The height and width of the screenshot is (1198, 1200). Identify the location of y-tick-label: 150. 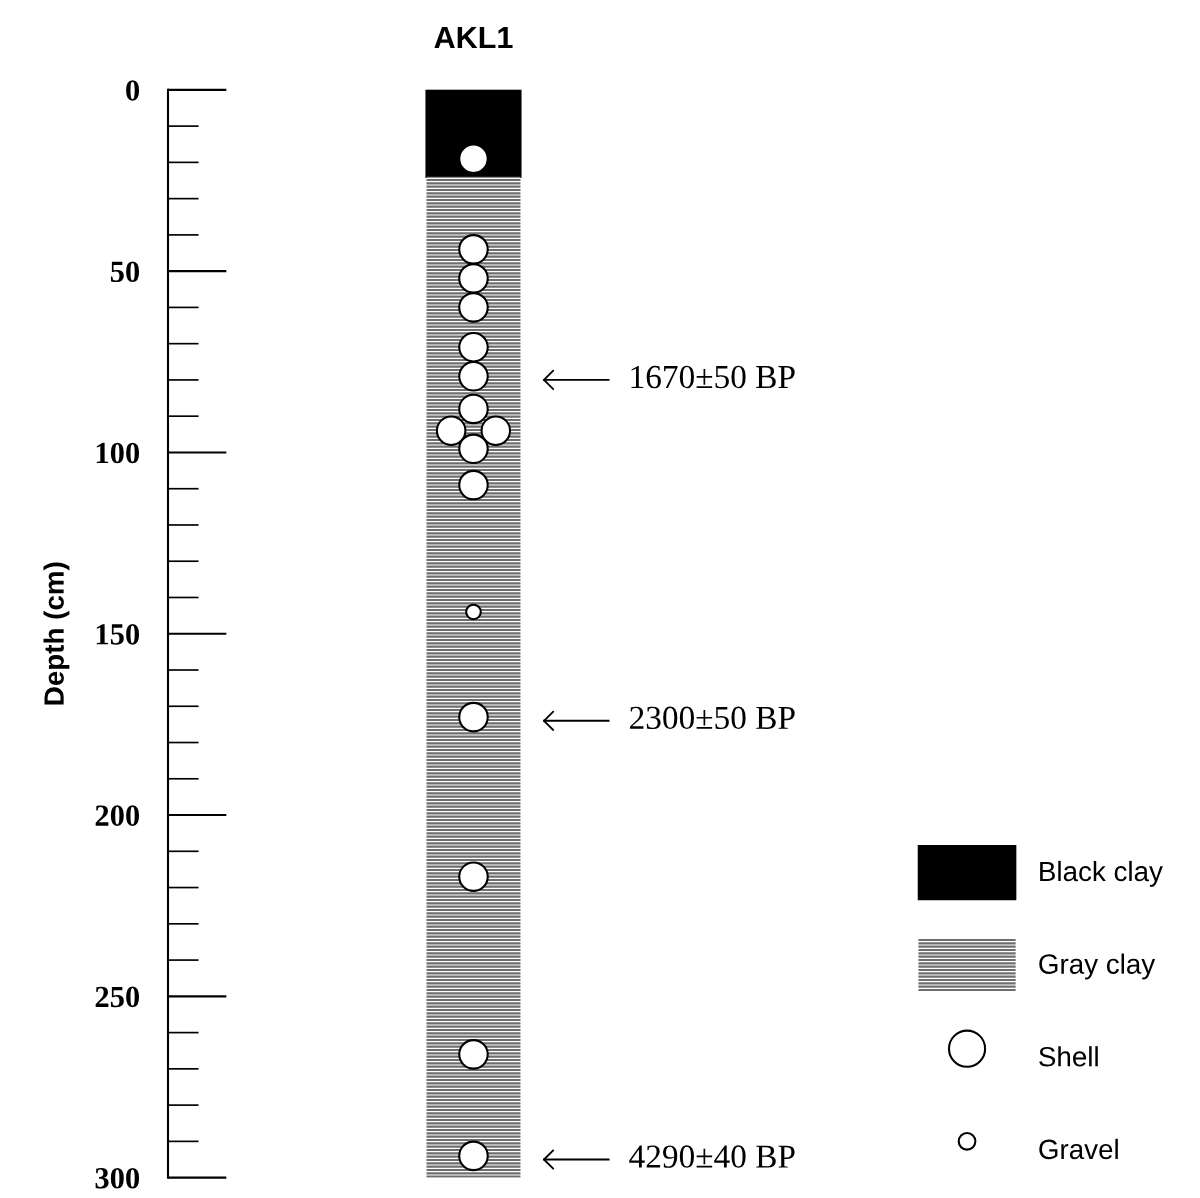
(118, 634).